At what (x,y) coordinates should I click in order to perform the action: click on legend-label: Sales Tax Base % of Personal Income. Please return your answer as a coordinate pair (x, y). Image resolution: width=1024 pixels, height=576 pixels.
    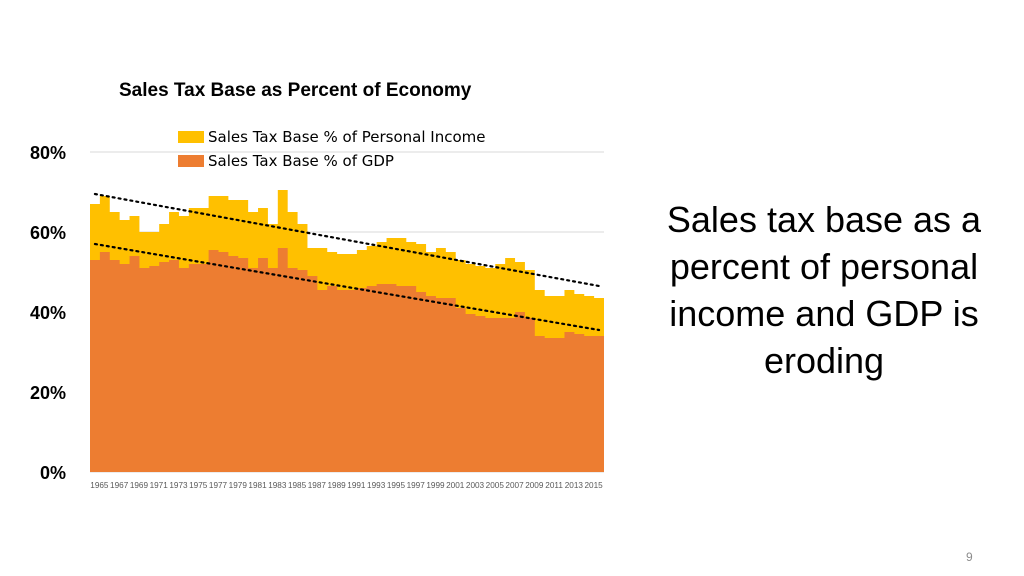
    Looking at the image, I should click on (346, 137).